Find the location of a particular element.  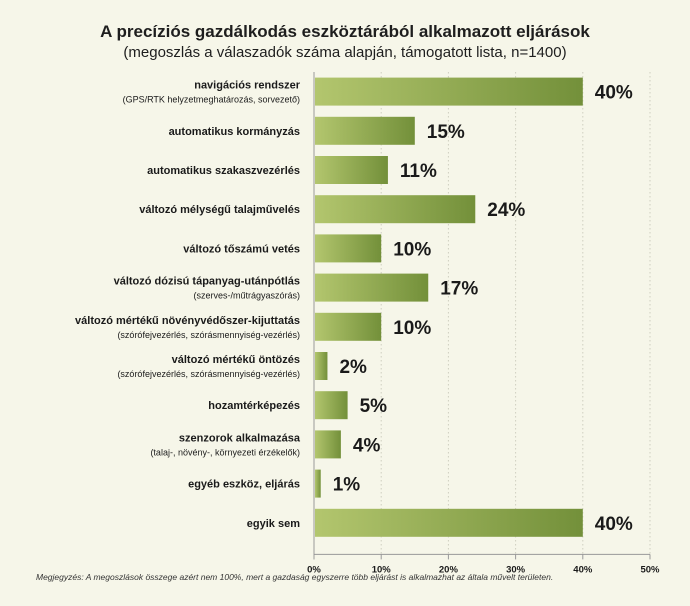

category-label: hozamtérképezés is located at coordinates (254, 406).